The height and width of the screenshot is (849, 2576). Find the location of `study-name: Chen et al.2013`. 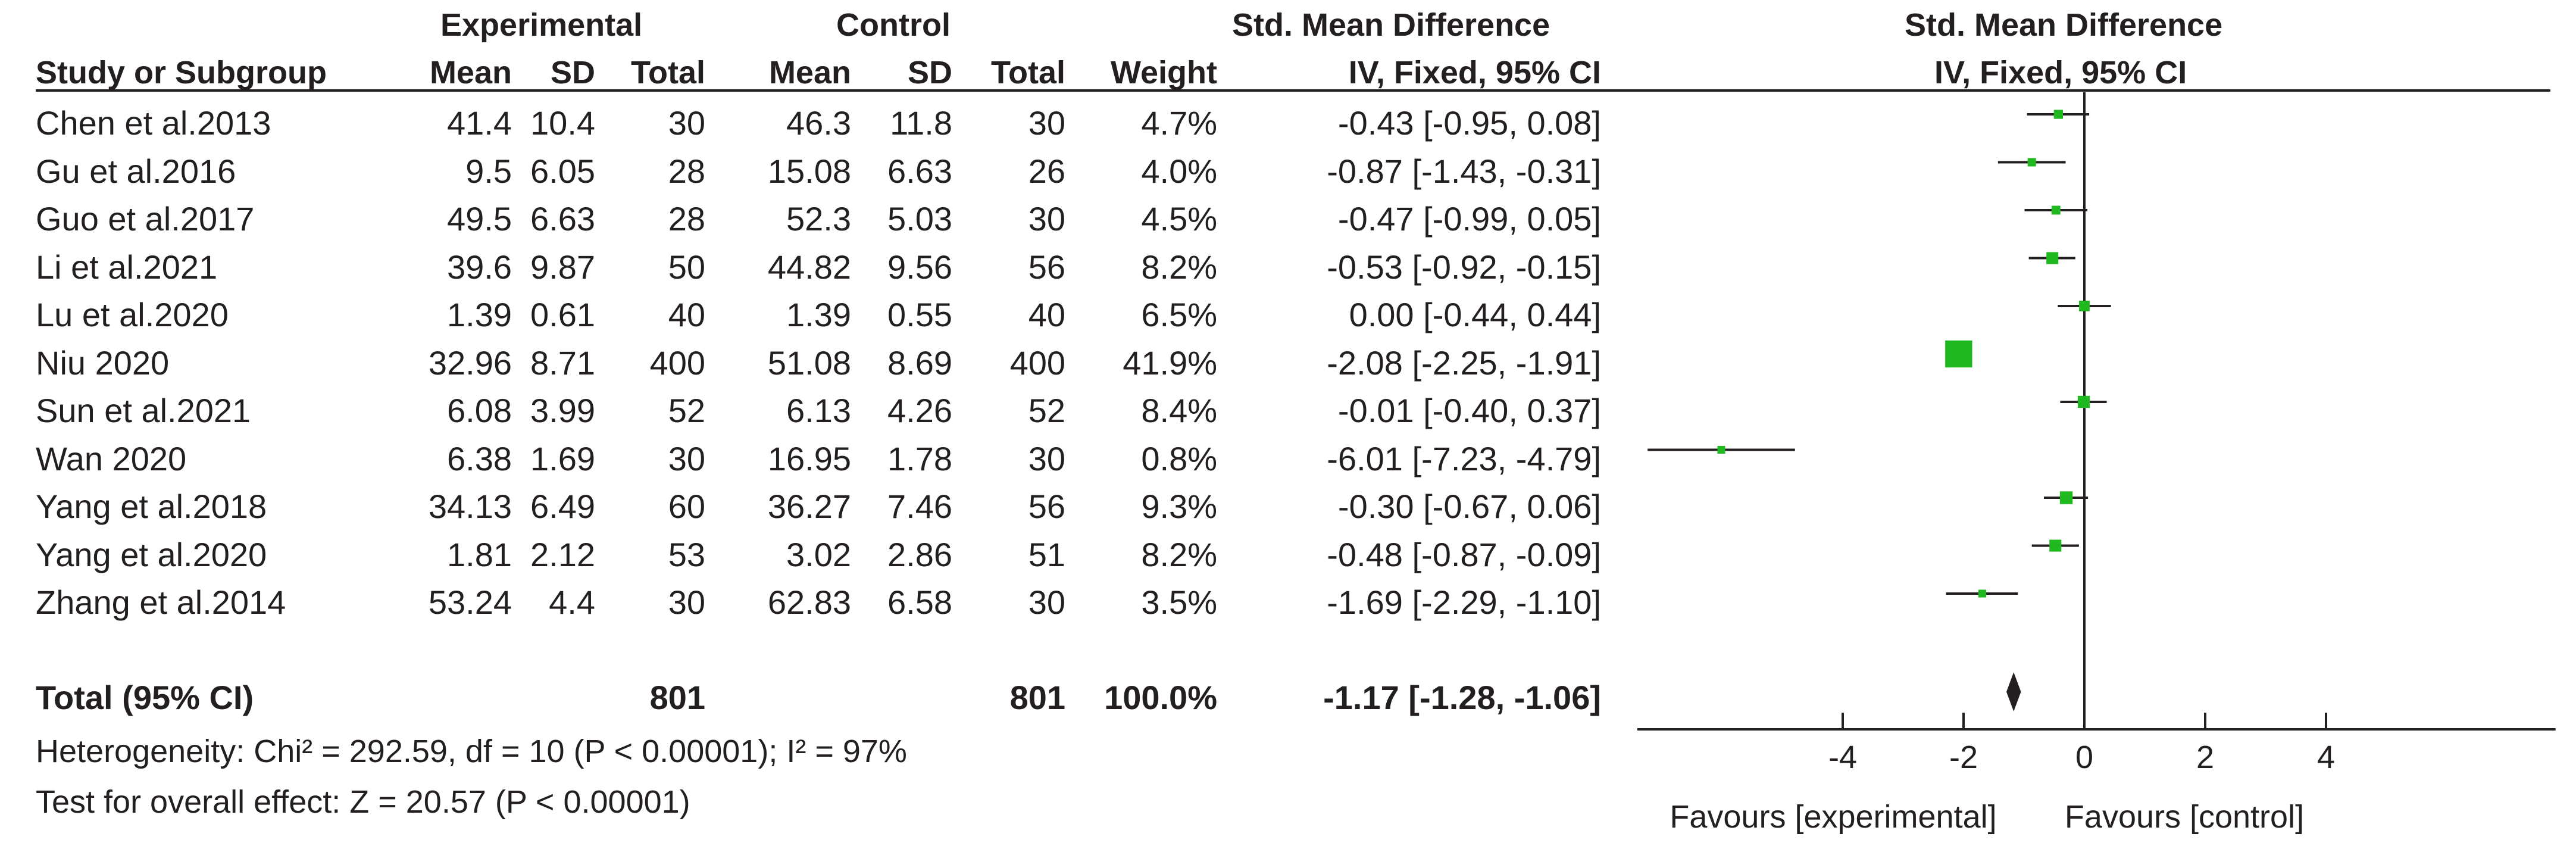

study-name: Chen et al.2013 is located at coordinates (153, 123).